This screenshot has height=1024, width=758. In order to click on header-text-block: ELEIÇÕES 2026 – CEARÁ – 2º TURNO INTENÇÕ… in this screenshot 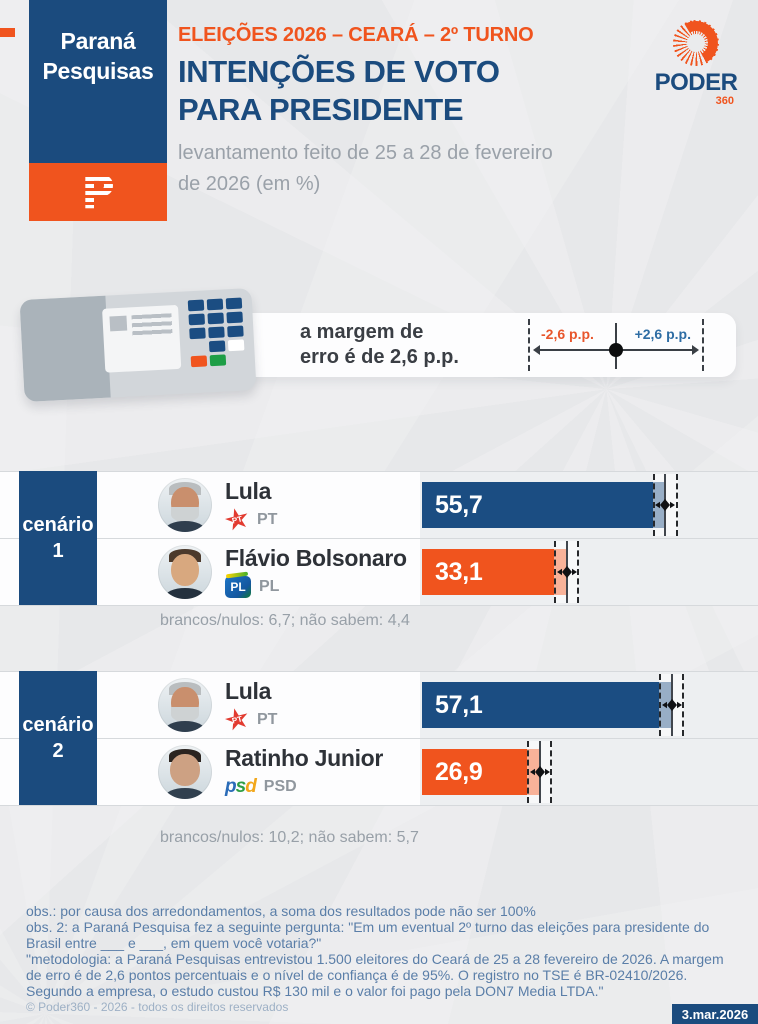, I will do `click(413, 112)`.